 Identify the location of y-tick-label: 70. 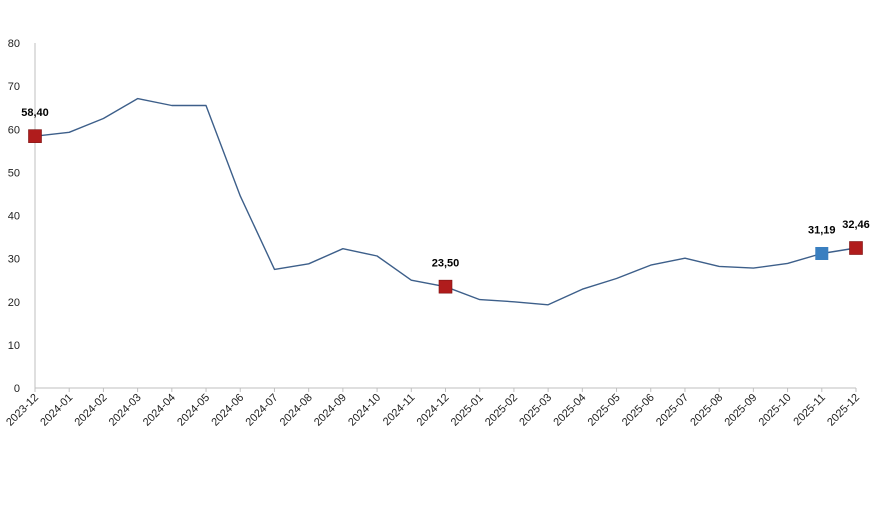
(14, 87).